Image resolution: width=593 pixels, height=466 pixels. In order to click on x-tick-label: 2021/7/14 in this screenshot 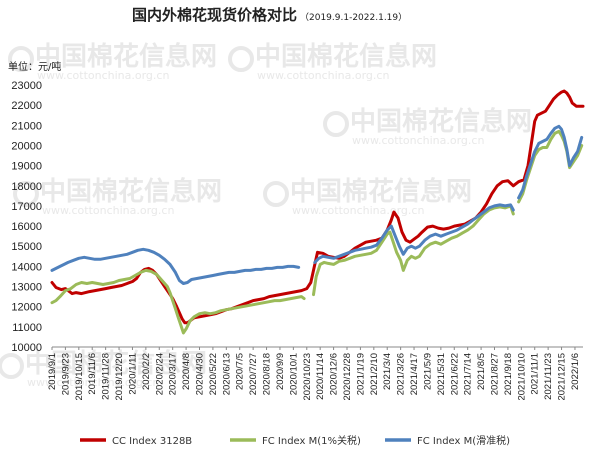, I will do `click(468, 374)`.